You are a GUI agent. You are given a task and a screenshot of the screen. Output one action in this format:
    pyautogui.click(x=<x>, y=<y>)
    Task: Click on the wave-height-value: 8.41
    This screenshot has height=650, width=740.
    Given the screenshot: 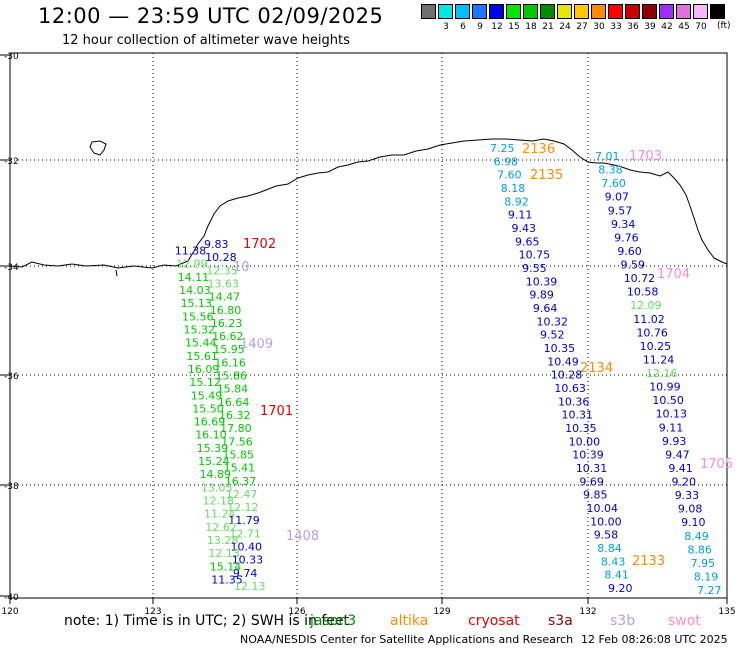 What is the action you would take?
    pyautogui.click(x=616, y=575)
    